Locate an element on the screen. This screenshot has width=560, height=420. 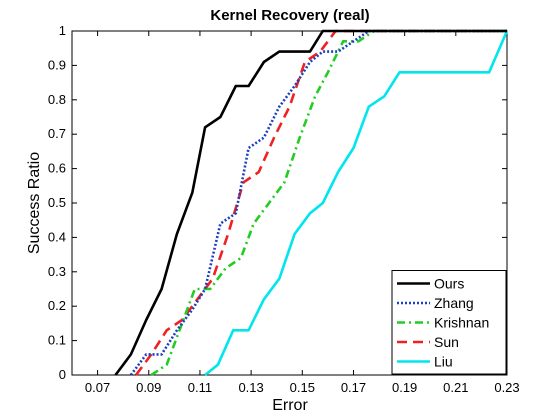
x-tick-label: 0.13 is located at coordinates (250, 387).